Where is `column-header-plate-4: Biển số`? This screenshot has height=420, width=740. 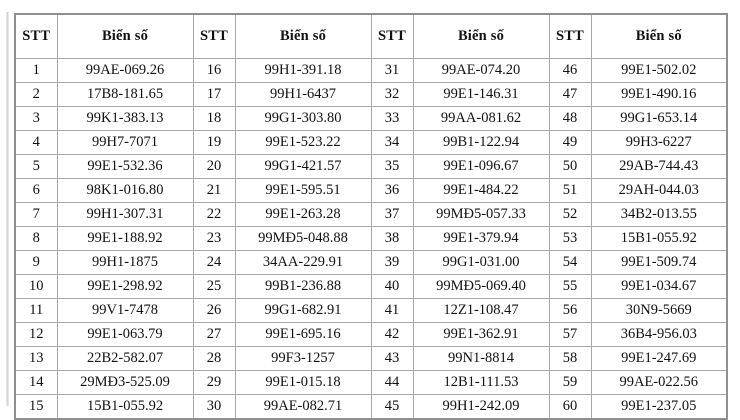
column-header-plate-4: Biển số is located at coordinates (659, 36).